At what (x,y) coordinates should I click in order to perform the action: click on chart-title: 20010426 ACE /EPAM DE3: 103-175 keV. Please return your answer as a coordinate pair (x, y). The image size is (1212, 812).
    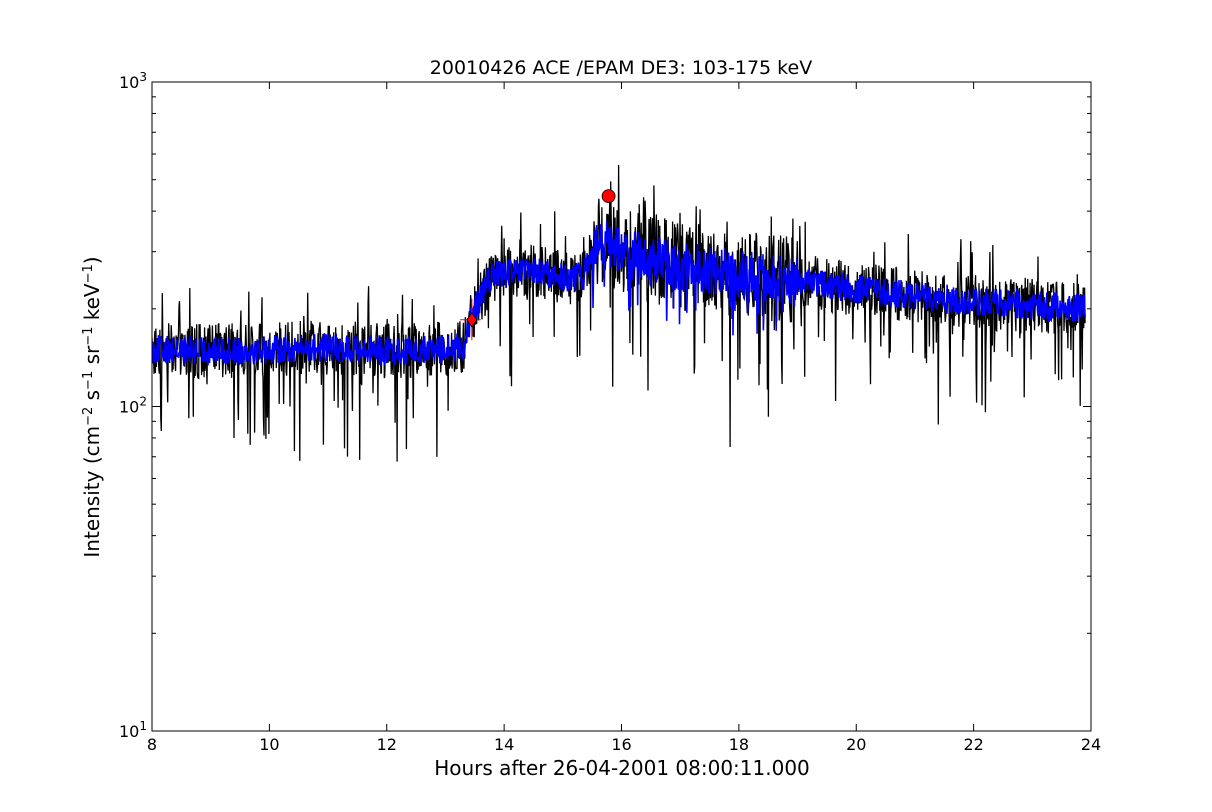
    Looking at the image, I should click on (621, 68).